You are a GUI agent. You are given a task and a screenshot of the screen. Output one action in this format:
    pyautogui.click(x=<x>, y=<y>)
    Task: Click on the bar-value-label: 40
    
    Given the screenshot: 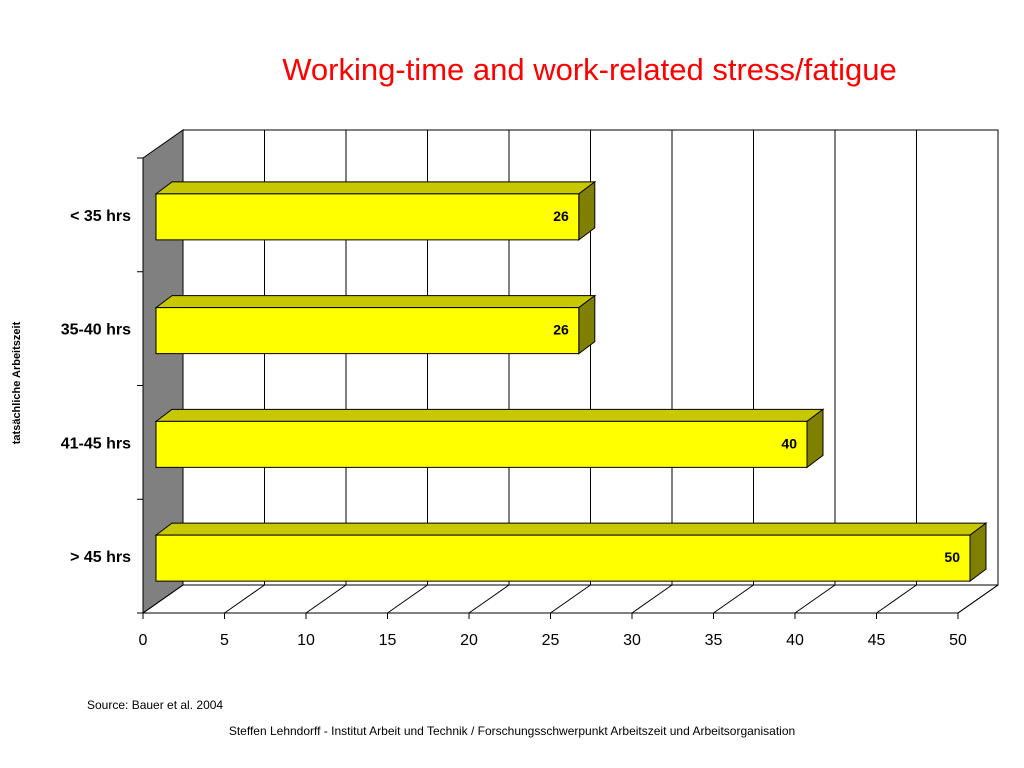 What is the action you would take?
    pyautogui.click(x=789, y=443)
    